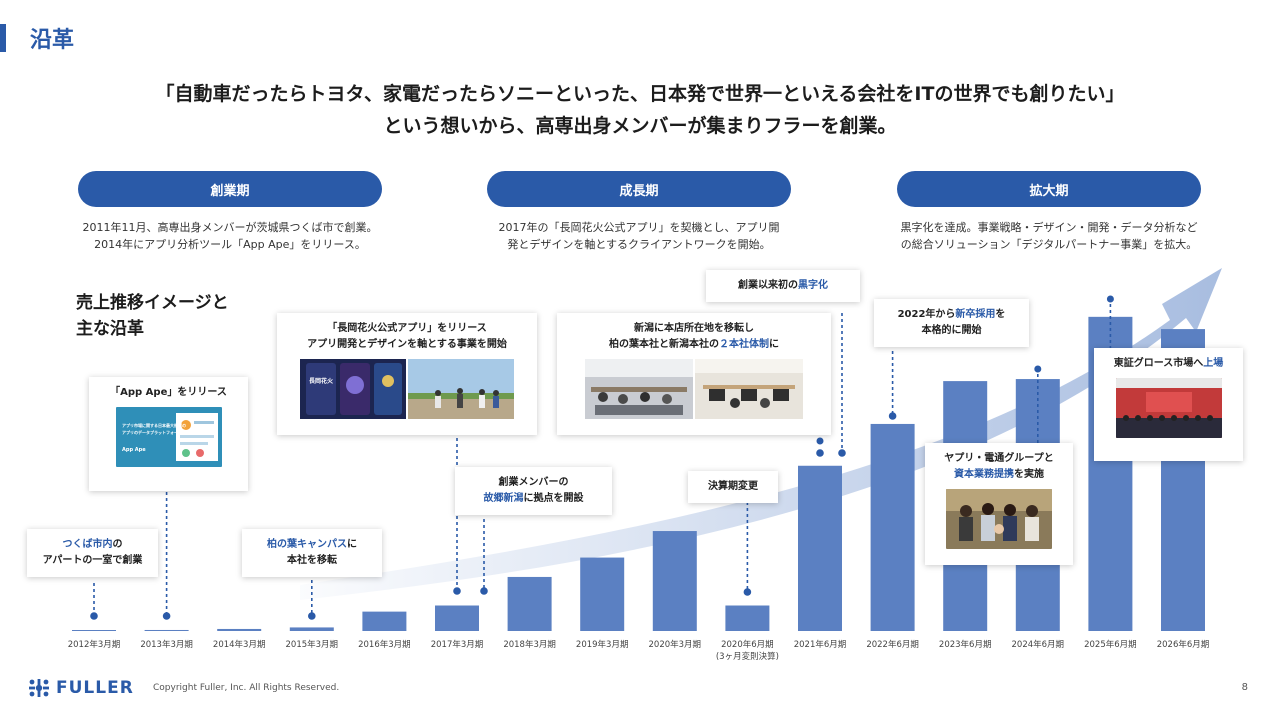 This screenshot has width=1280, height=720. What do you see at coordinates (744, 344) in the screenshot?
I see `highlight-text: ２本社体制` at bounding box center [744, 344].